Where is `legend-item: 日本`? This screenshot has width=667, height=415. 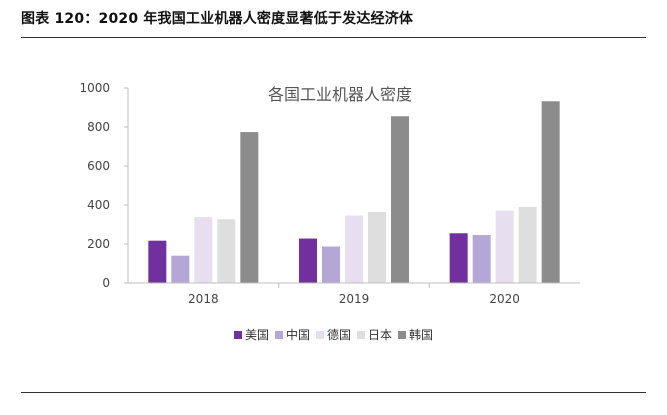
legend-item: 日本 is located at coordinates (374, 334).